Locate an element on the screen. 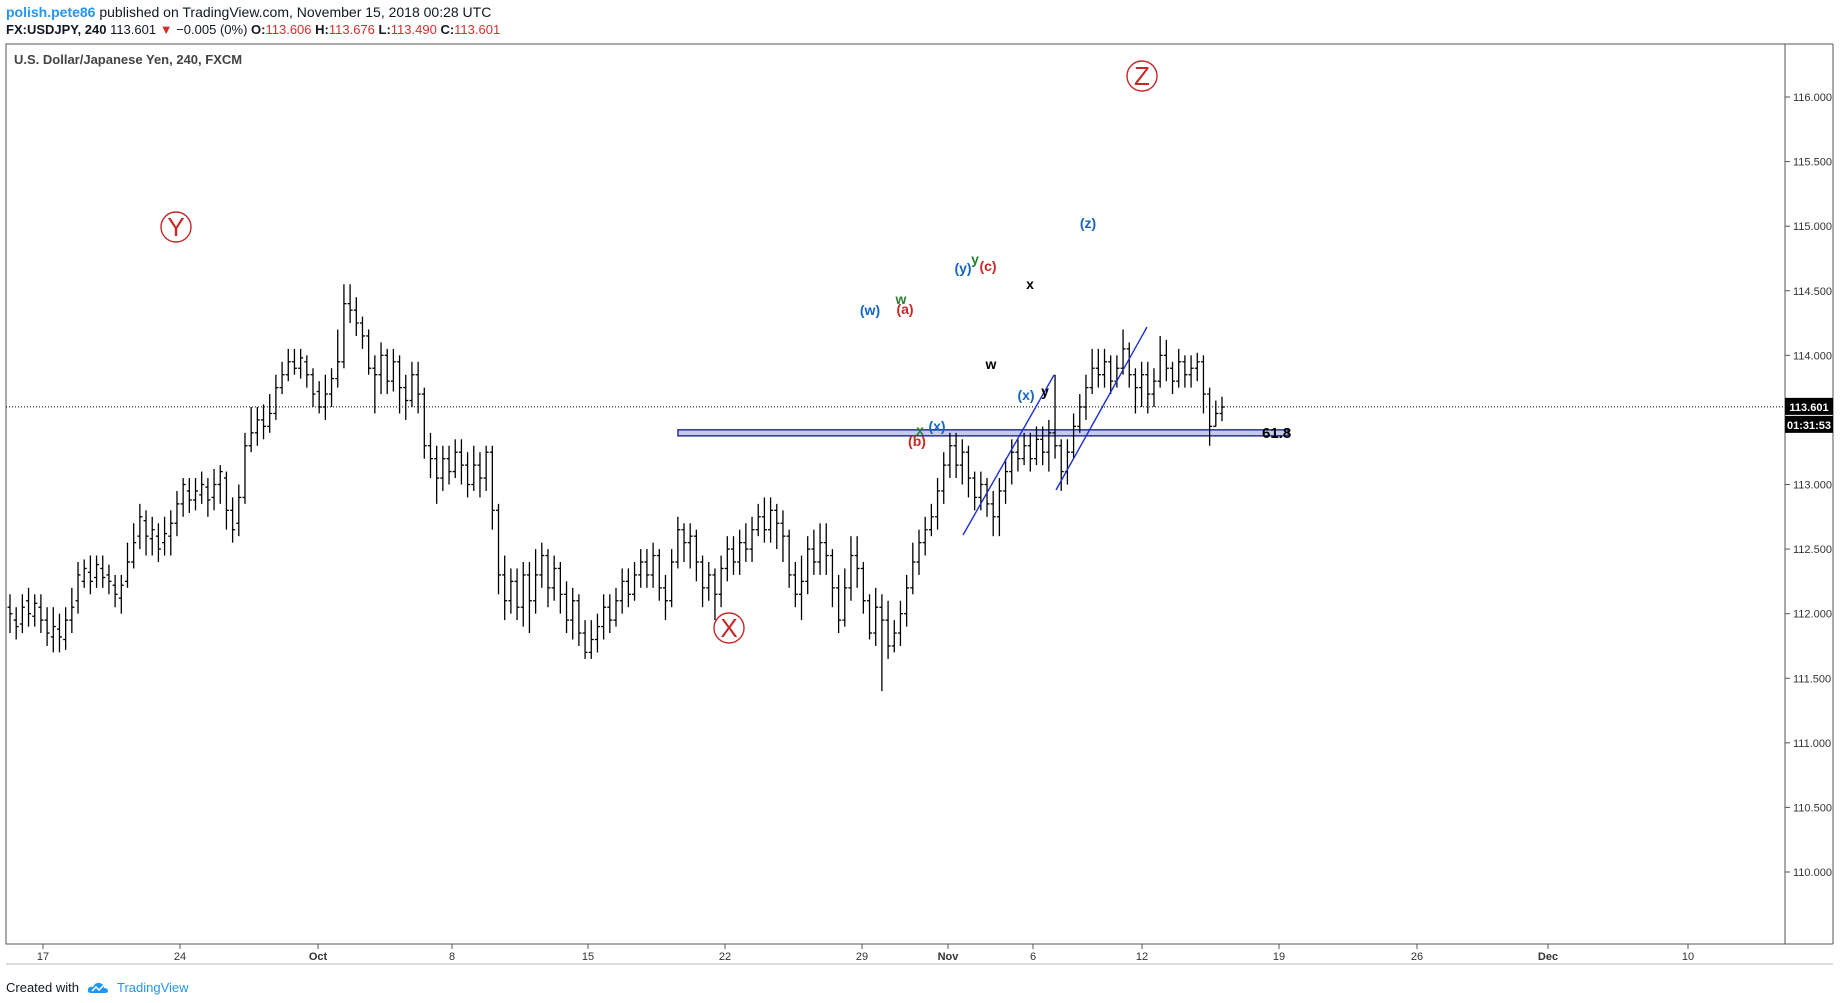  price-tick-label: 115.500 is located at coordinates (1812, 163).